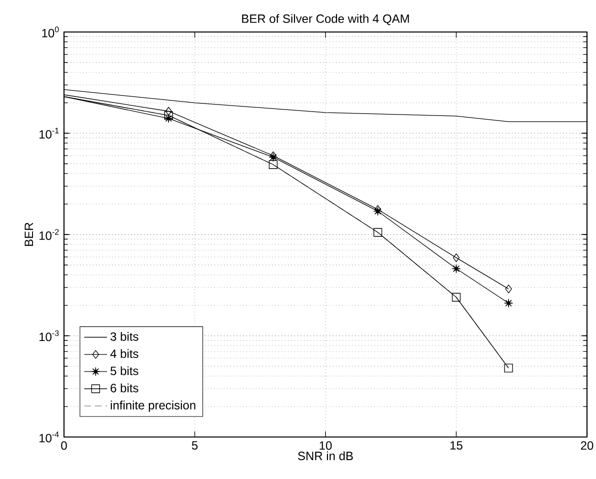  I want to click on legend-label: infinite precision, so click(153, 406).